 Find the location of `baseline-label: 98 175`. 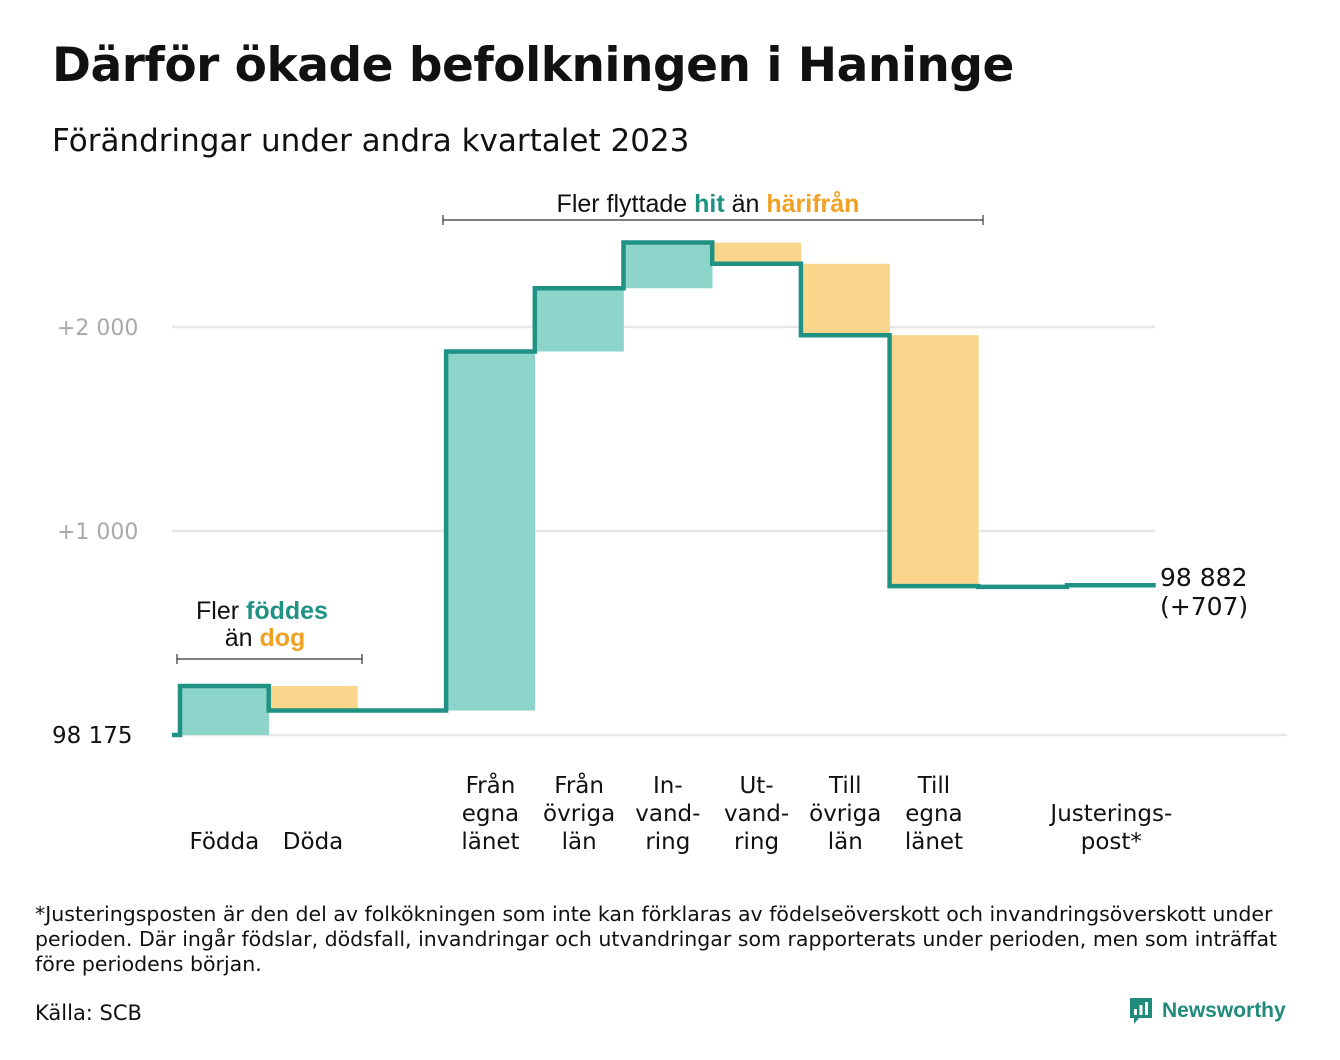

baseline-label: 98 175 is located at coordinates (92, 736).